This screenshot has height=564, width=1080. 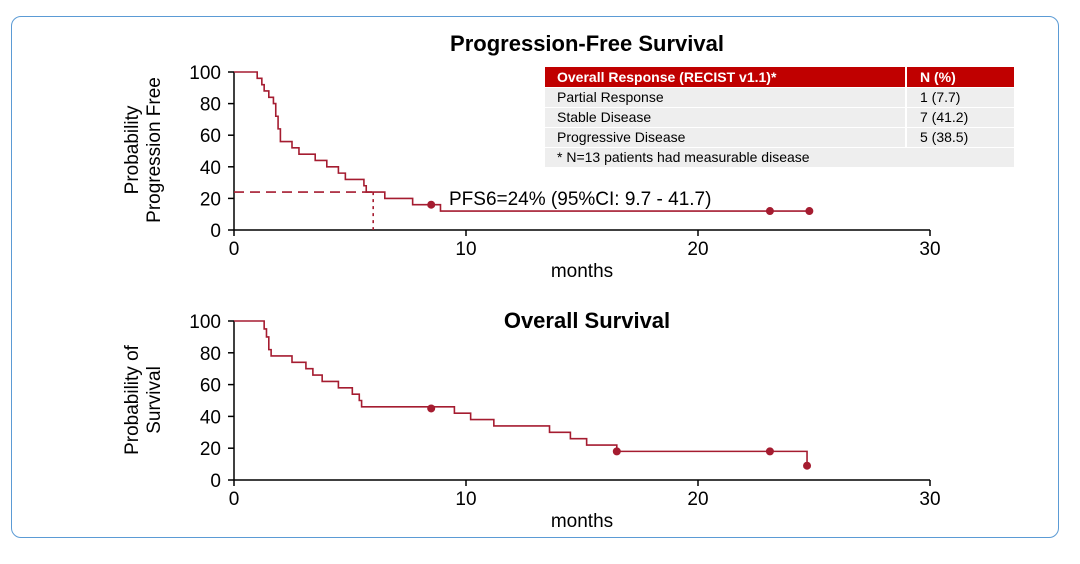 I want to click on pfs-x-tick-label: 30, so click(x=929, y=249).